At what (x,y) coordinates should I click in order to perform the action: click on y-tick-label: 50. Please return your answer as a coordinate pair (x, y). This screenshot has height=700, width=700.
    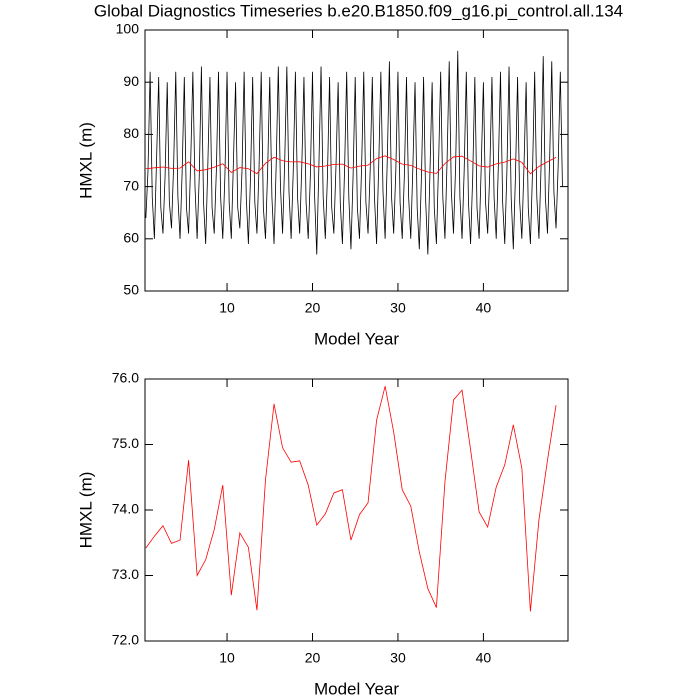
    Looking at the image, I should click on (131, 290).